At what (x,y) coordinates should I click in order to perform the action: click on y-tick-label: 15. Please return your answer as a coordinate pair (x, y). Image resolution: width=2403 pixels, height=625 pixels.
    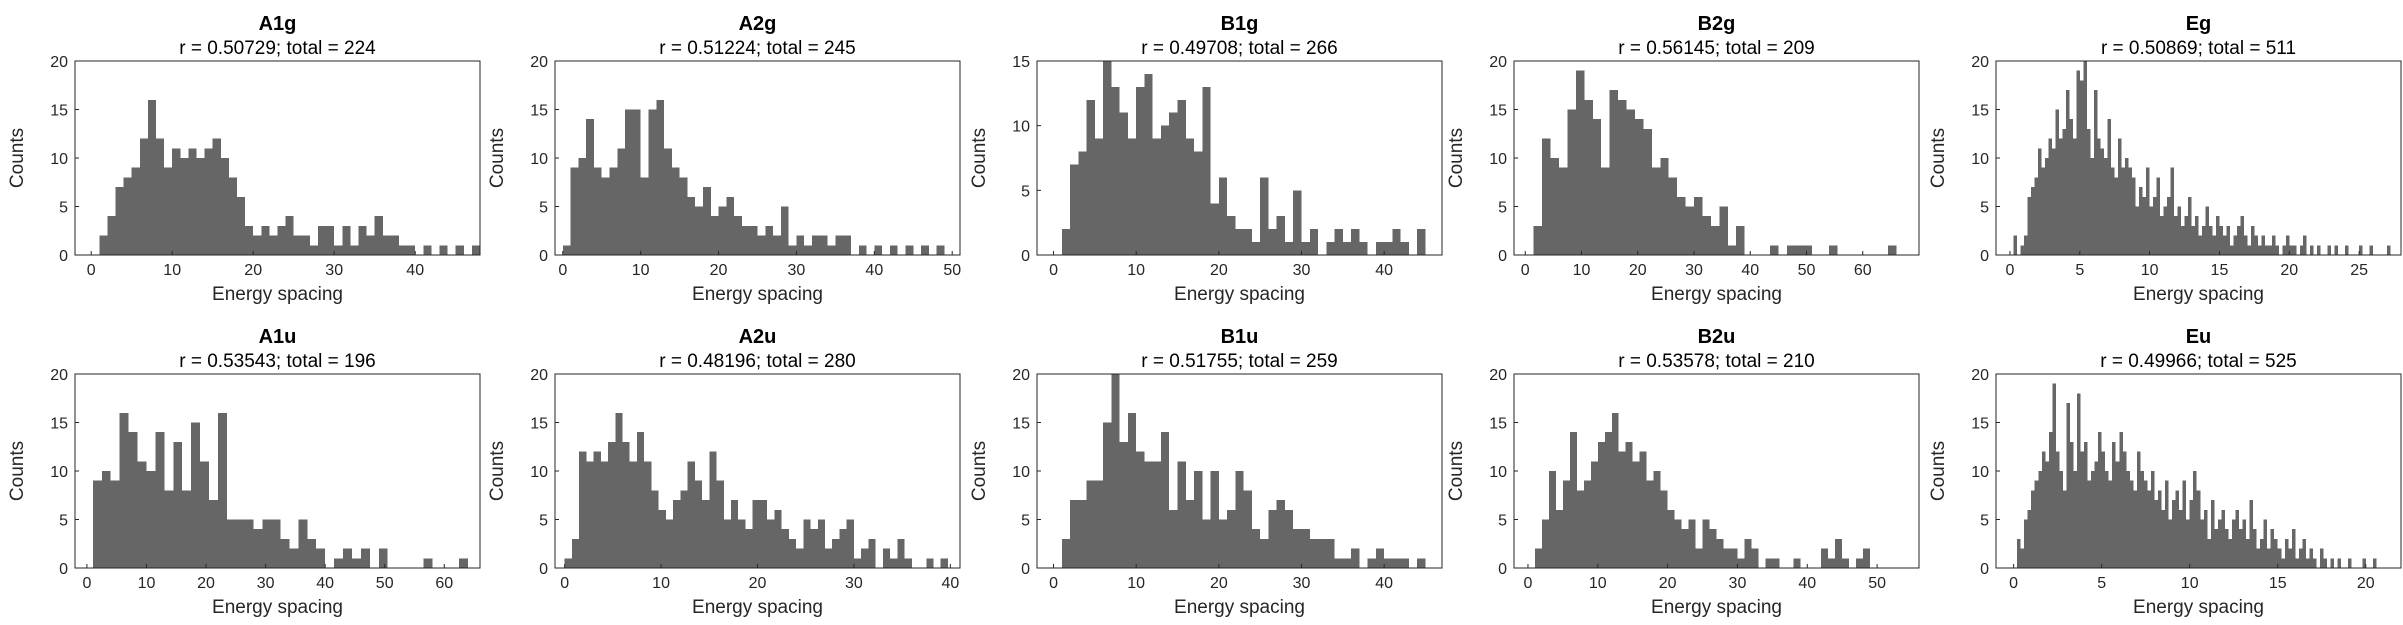
    Looking at the image, I should click on (1021, 424).